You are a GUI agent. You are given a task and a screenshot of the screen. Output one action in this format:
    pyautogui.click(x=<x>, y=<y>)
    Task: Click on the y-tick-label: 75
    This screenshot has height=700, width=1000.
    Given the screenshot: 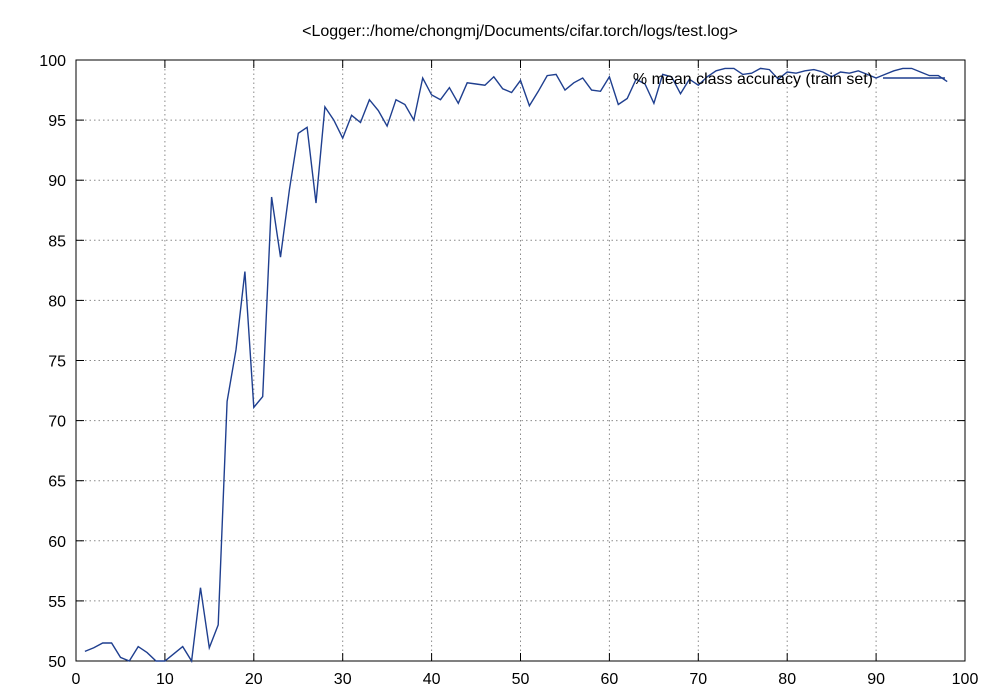 What is the action you would take?
    pyautogui.click(x=57, y=362)
    